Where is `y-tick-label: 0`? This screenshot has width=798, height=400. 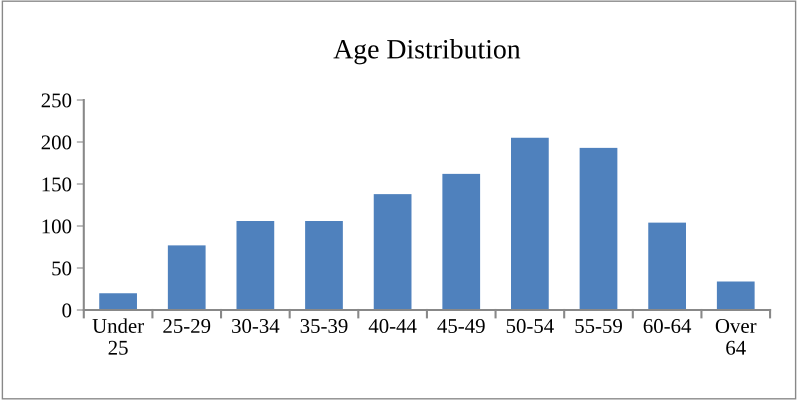
y-tick-label: 0 is located at coordinates (67, 310).